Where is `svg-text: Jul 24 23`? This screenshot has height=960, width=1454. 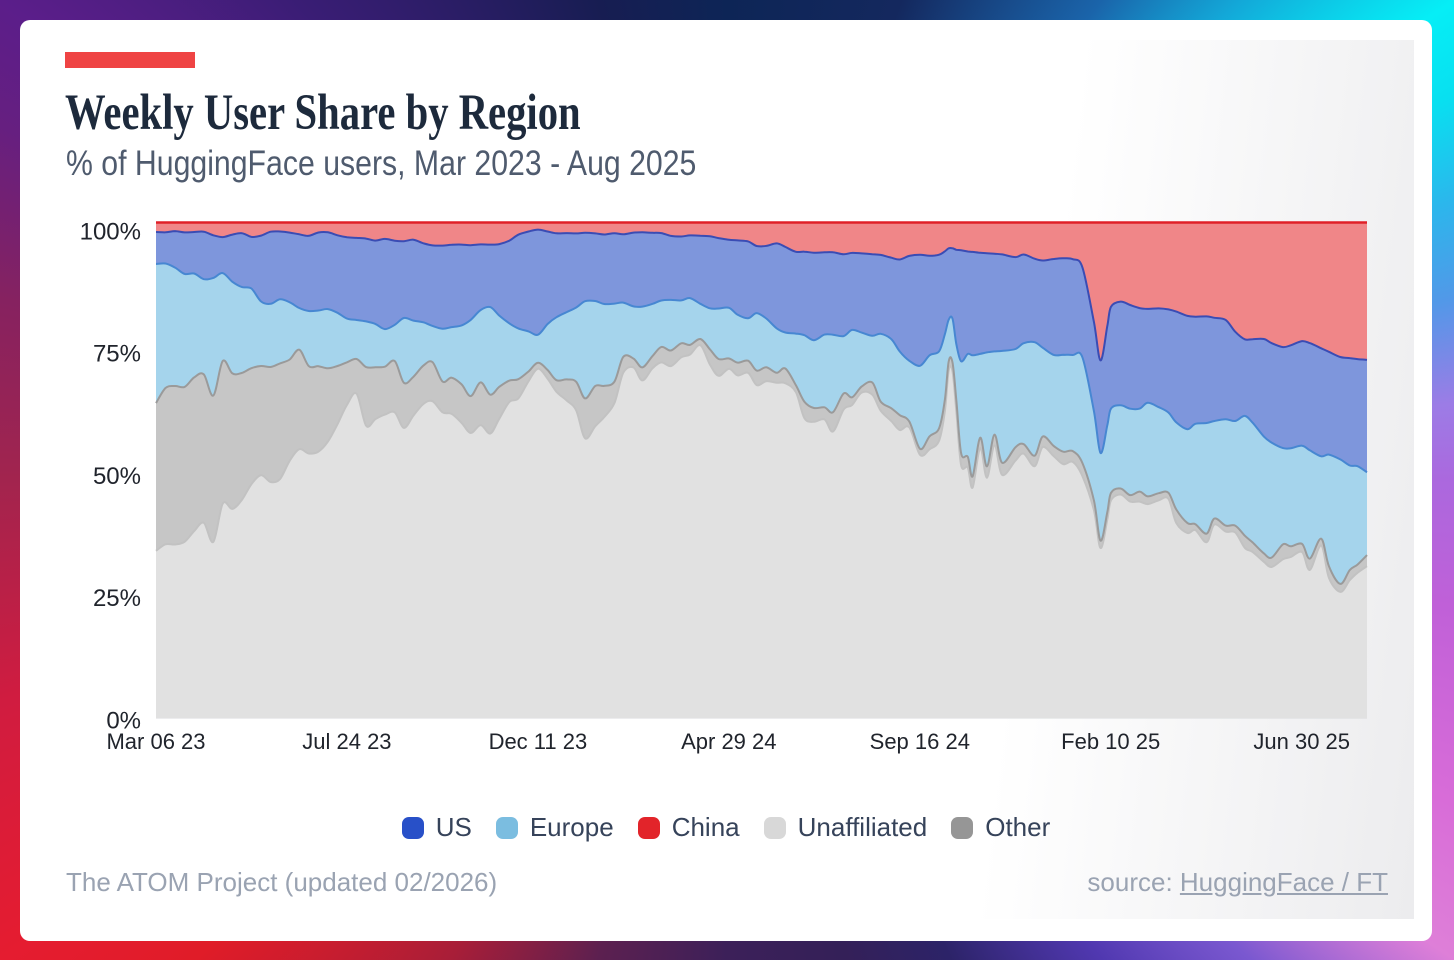 svg-text: Jul 24 23 is located at coordinates (346, 741).